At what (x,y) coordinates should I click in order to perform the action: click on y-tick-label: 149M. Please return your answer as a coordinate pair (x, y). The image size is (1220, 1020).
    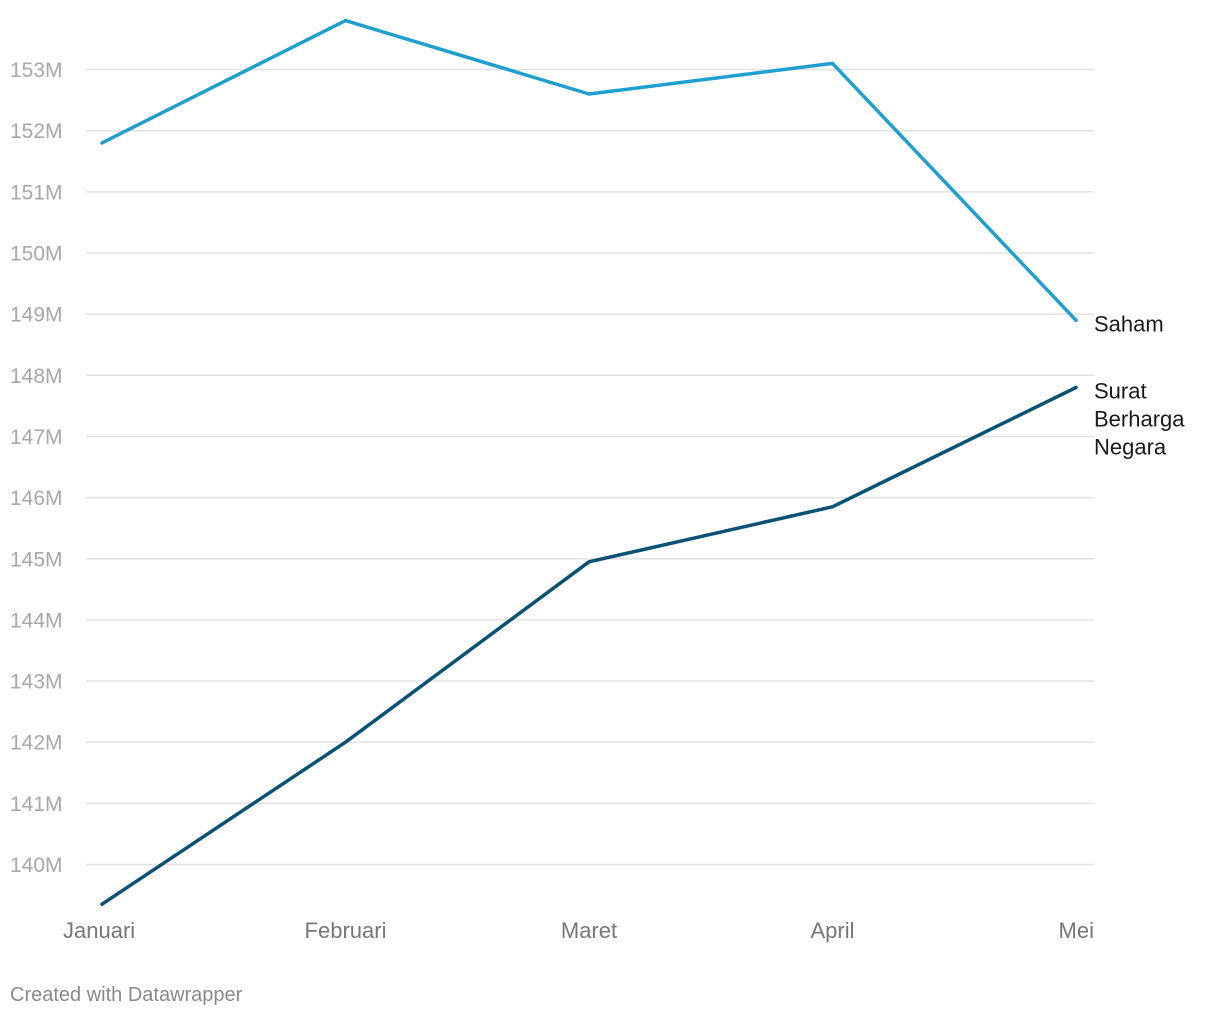
    Looking at the image, I should click on (36, 315).